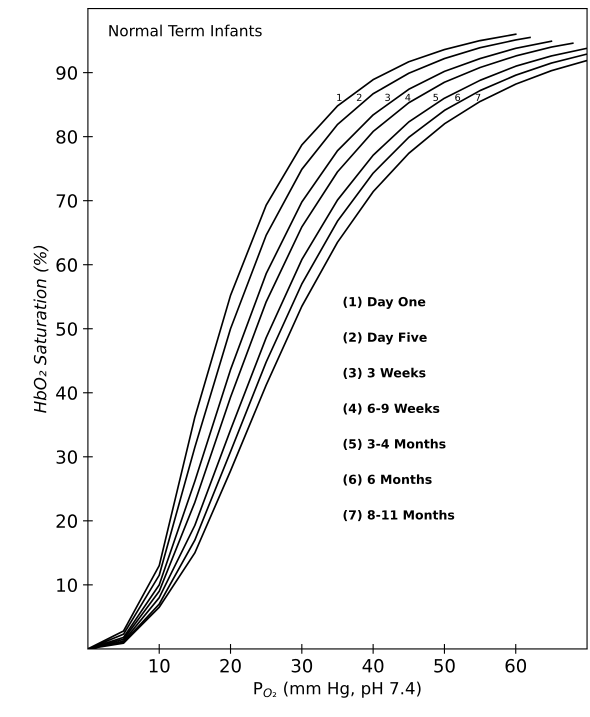 The width and height of the screenshot is (590, 717). I want to click on y-tick-label: 10, so click(67, 585).